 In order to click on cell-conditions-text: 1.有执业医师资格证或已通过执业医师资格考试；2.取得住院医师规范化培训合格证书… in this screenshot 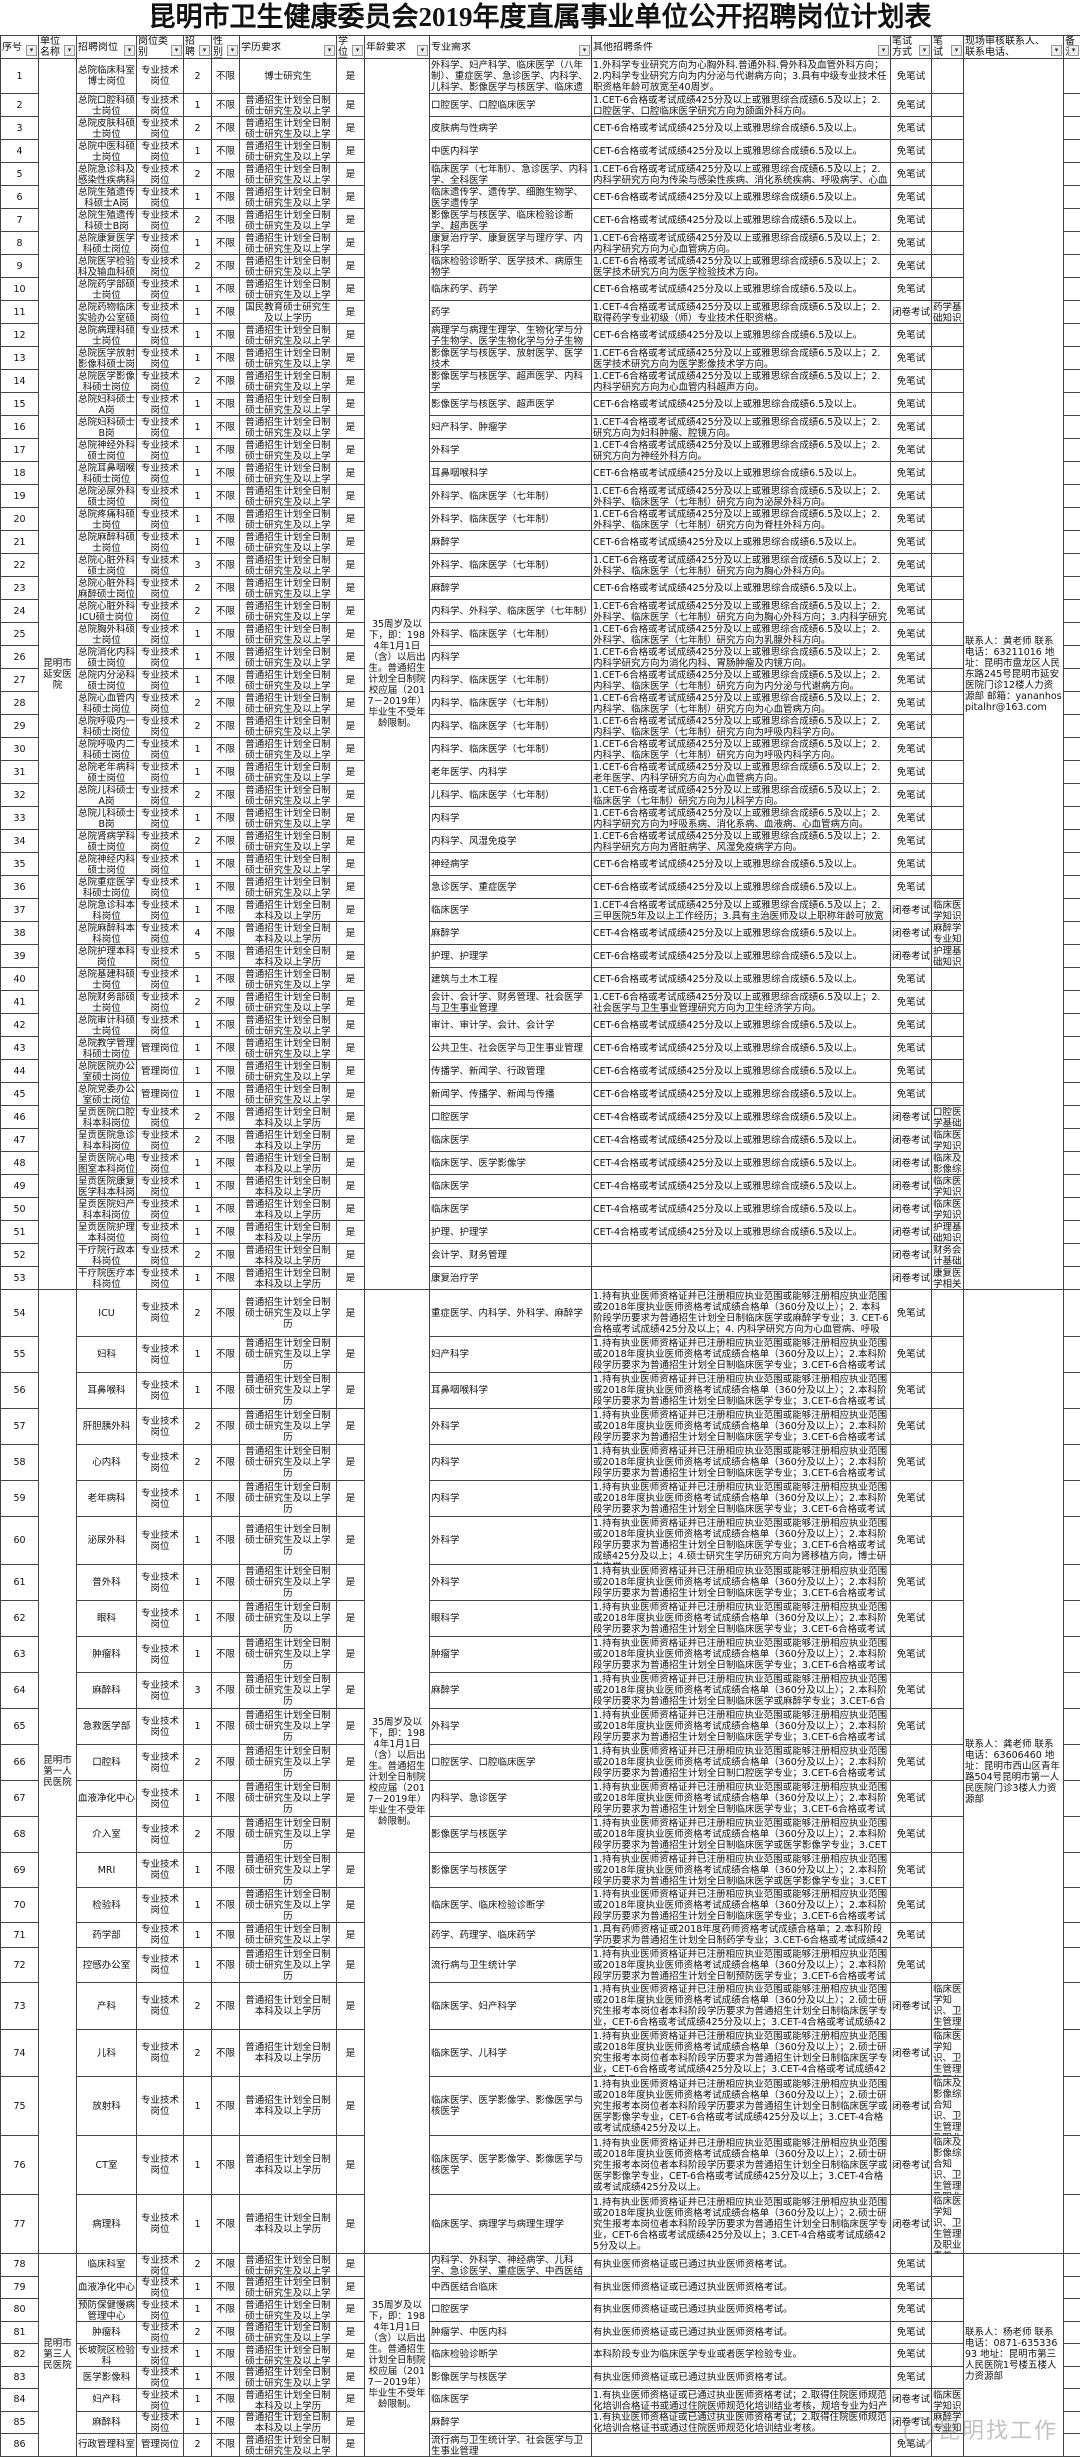, I will do `click(741, 2400)`.